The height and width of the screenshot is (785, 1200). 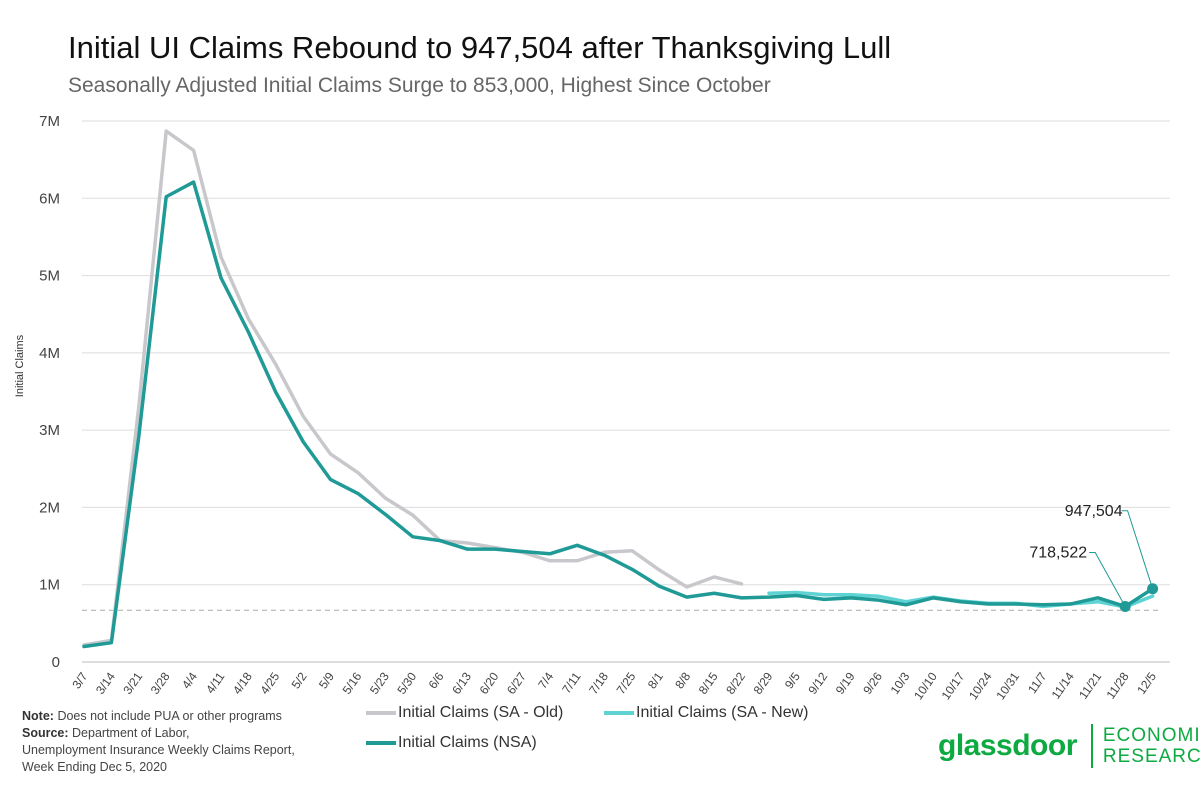 What do you see at coordinates (49, 353) in the screenshot?
I see `y-tick-label: 4M` at bounding box center [49, 353].